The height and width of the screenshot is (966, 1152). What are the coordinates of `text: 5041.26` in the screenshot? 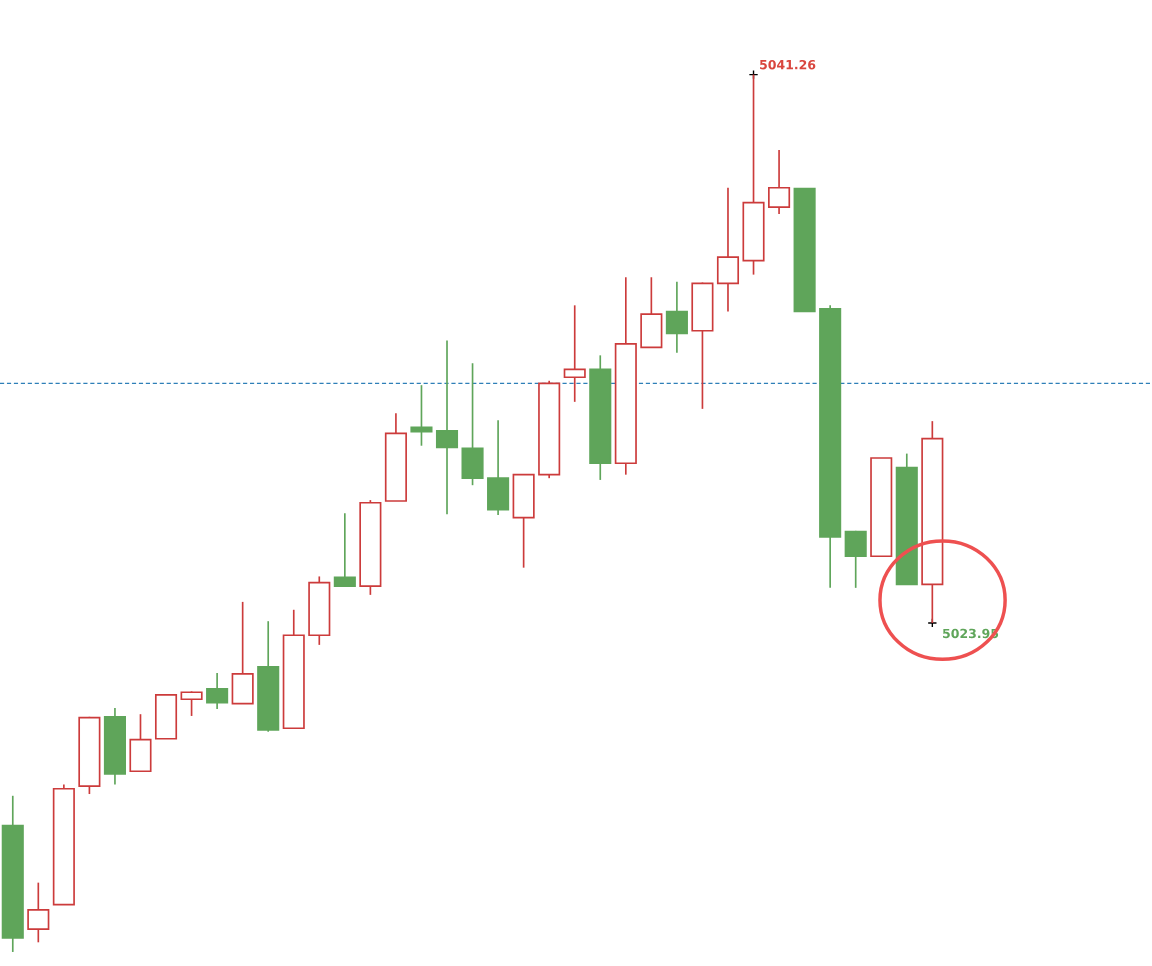 It's located at (788, 64).